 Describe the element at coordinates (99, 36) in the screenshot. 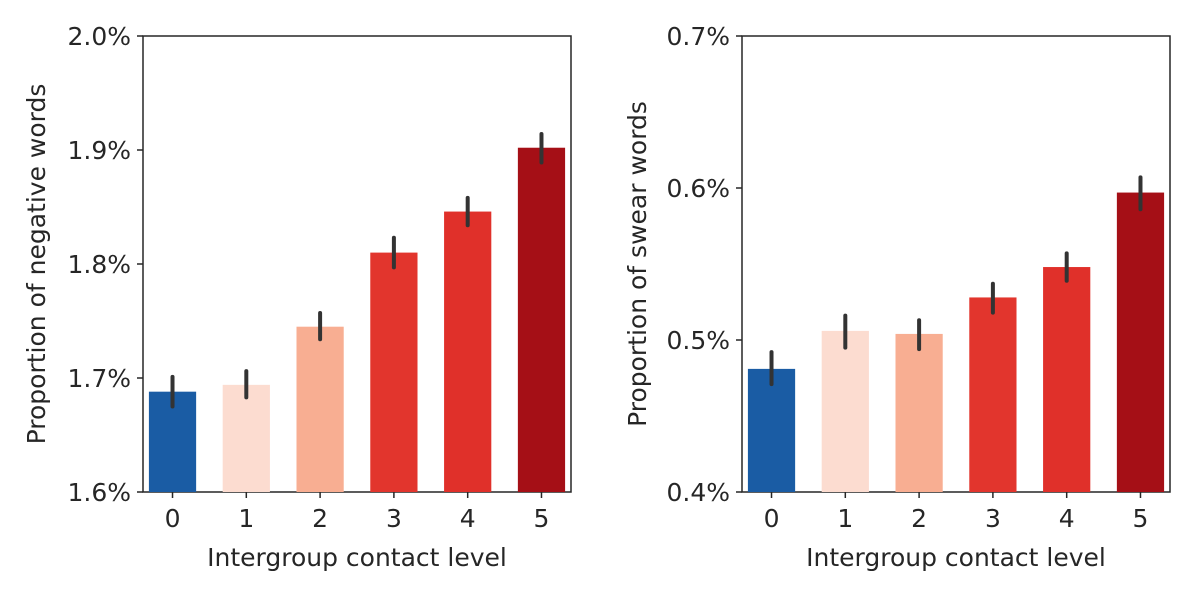

I see `y-tick-label: 2.0%` at that location.